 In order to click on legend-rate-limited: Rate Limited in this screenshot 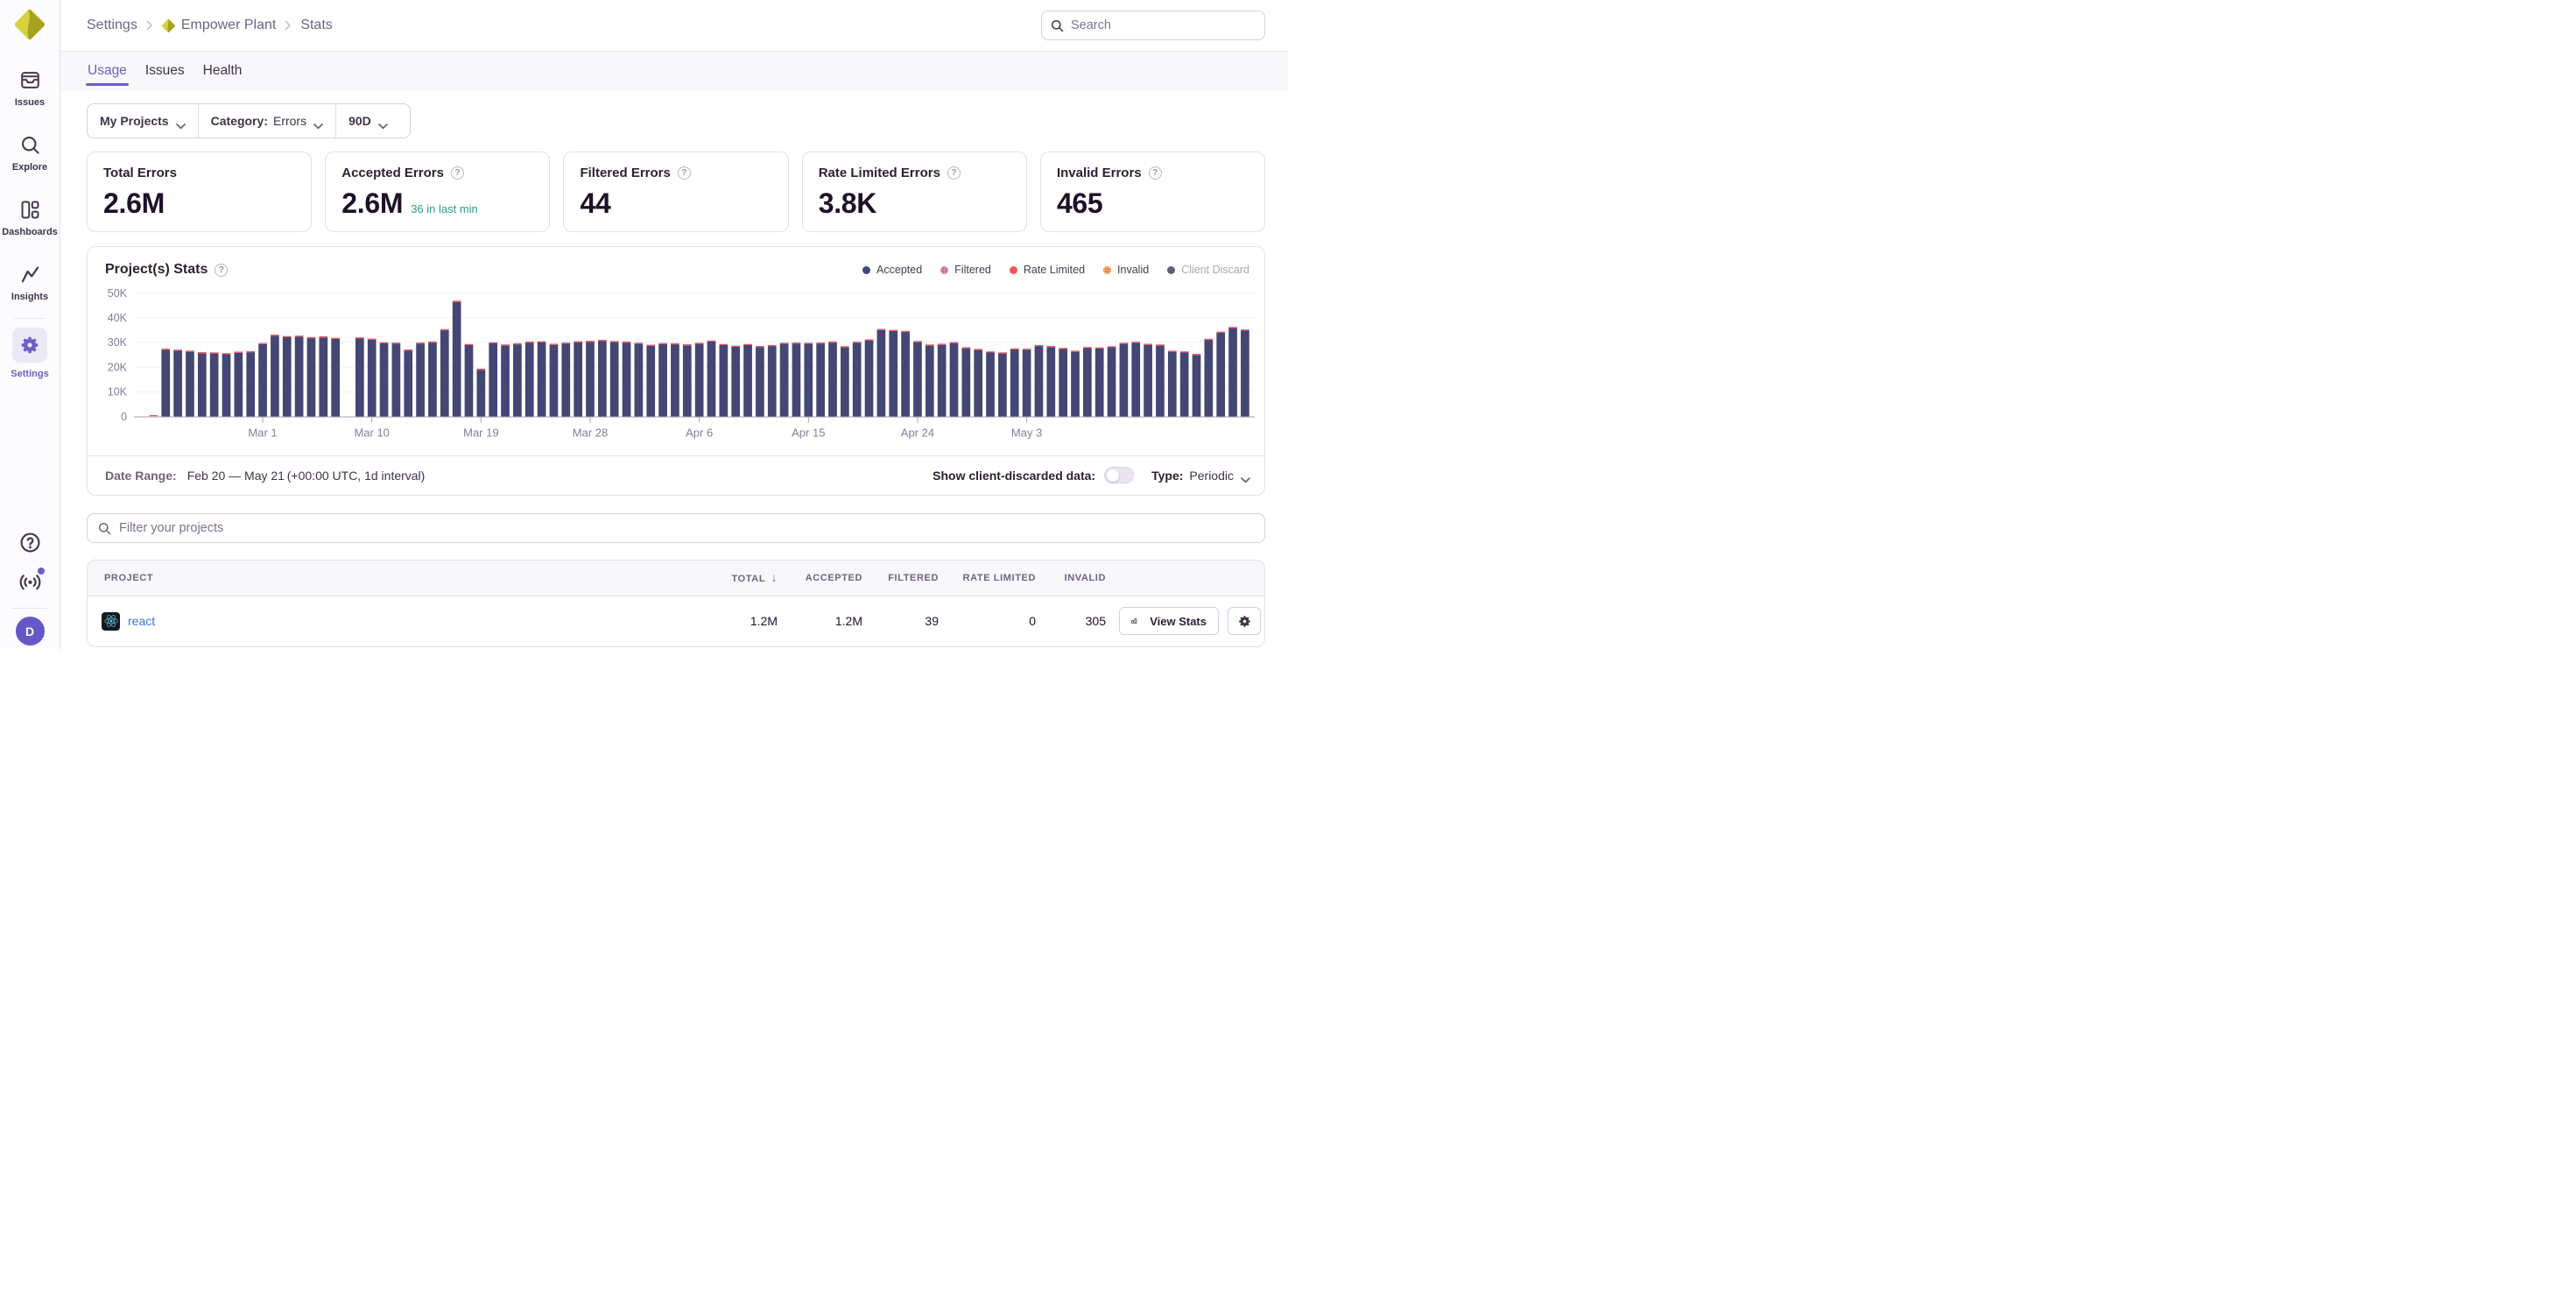, I will do `click(1047, 270)`.